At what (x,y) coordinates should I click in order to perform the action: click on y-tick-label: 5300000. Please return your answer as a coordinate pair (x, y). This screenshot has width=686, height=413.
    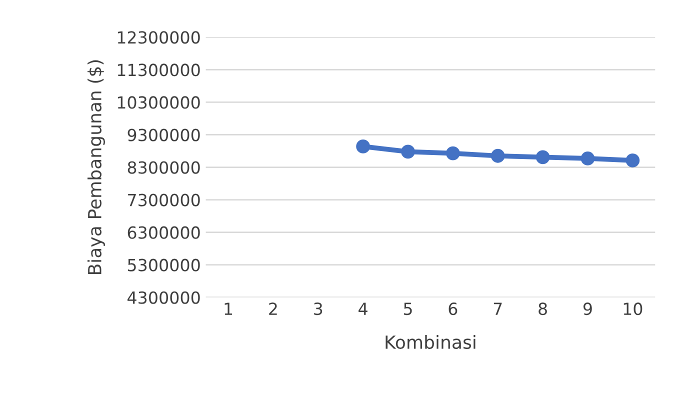
    Looking at the image, I should click on (164, 265).